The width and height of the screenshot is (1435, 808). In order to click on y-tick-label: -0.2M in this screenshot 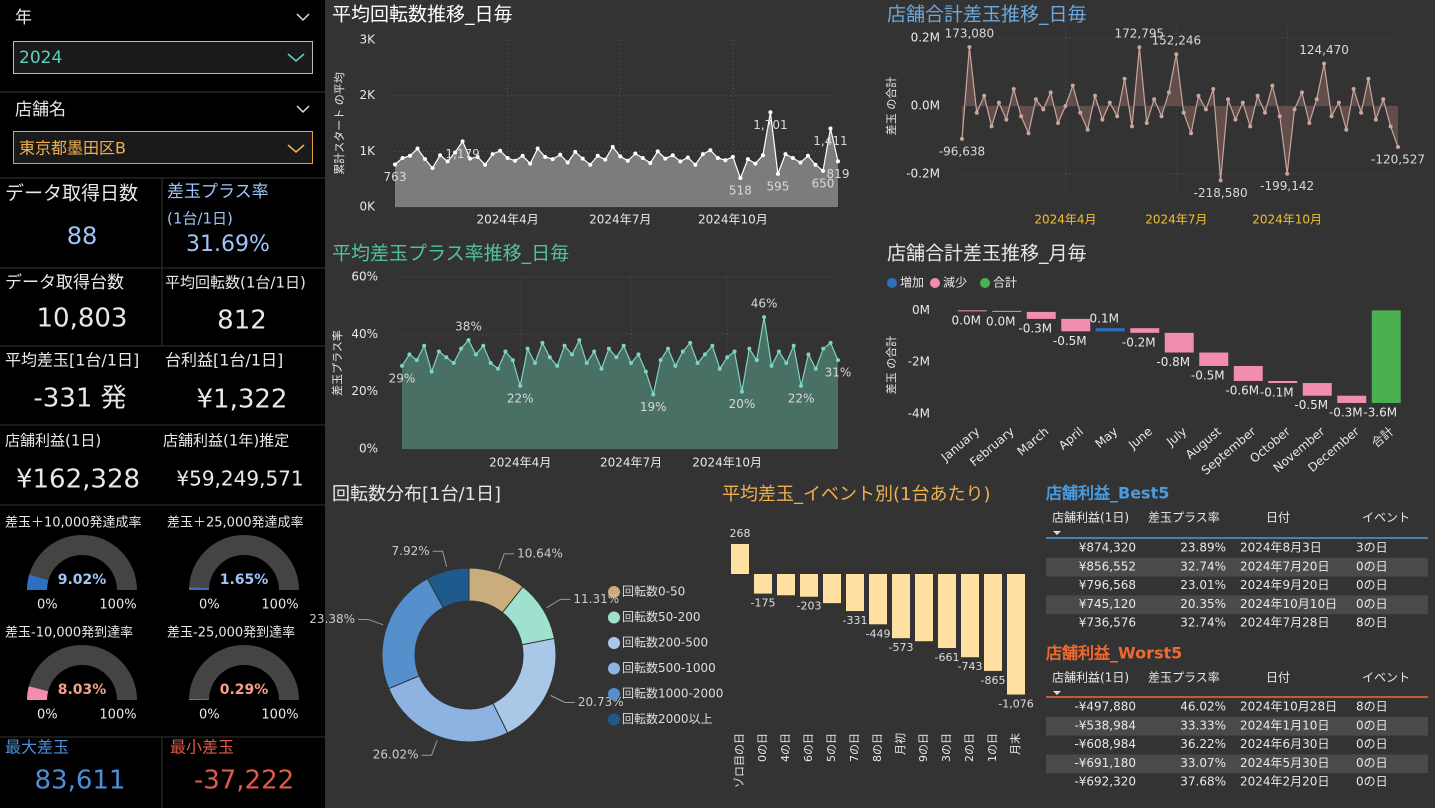, I will do `click(923, 174)`.